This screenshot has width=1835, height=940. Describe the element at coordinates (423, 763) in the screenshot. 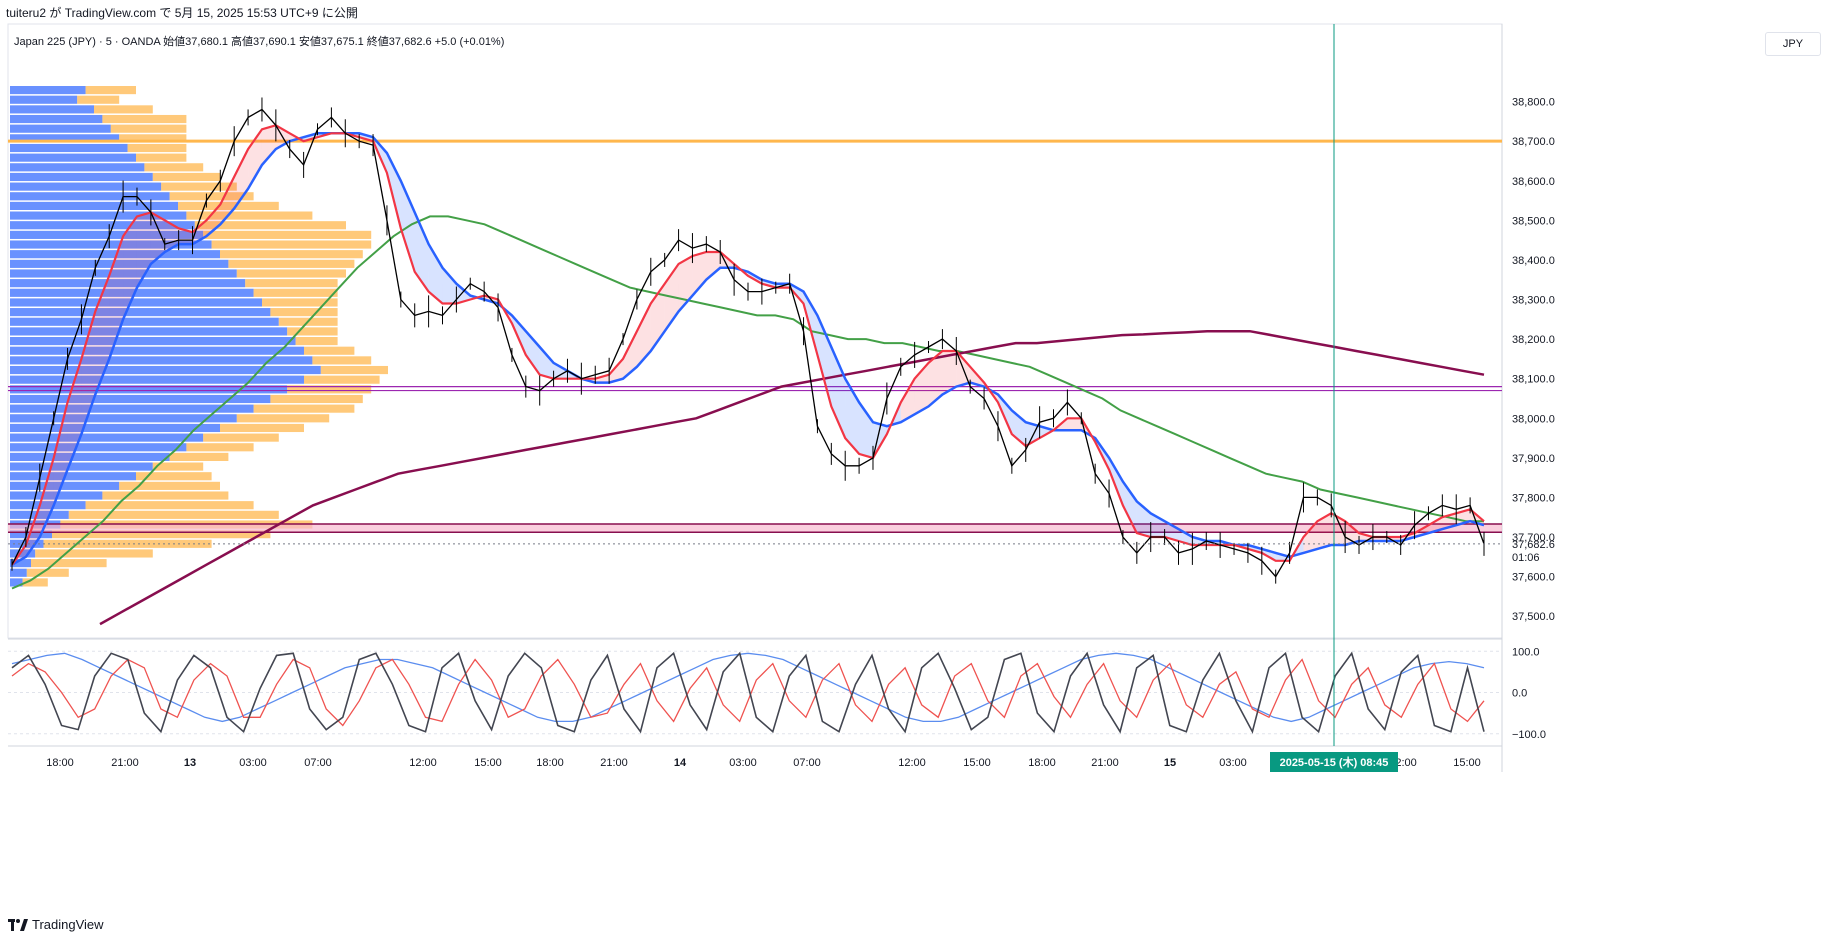

I see `time-tick-label: 12:00` at that location.